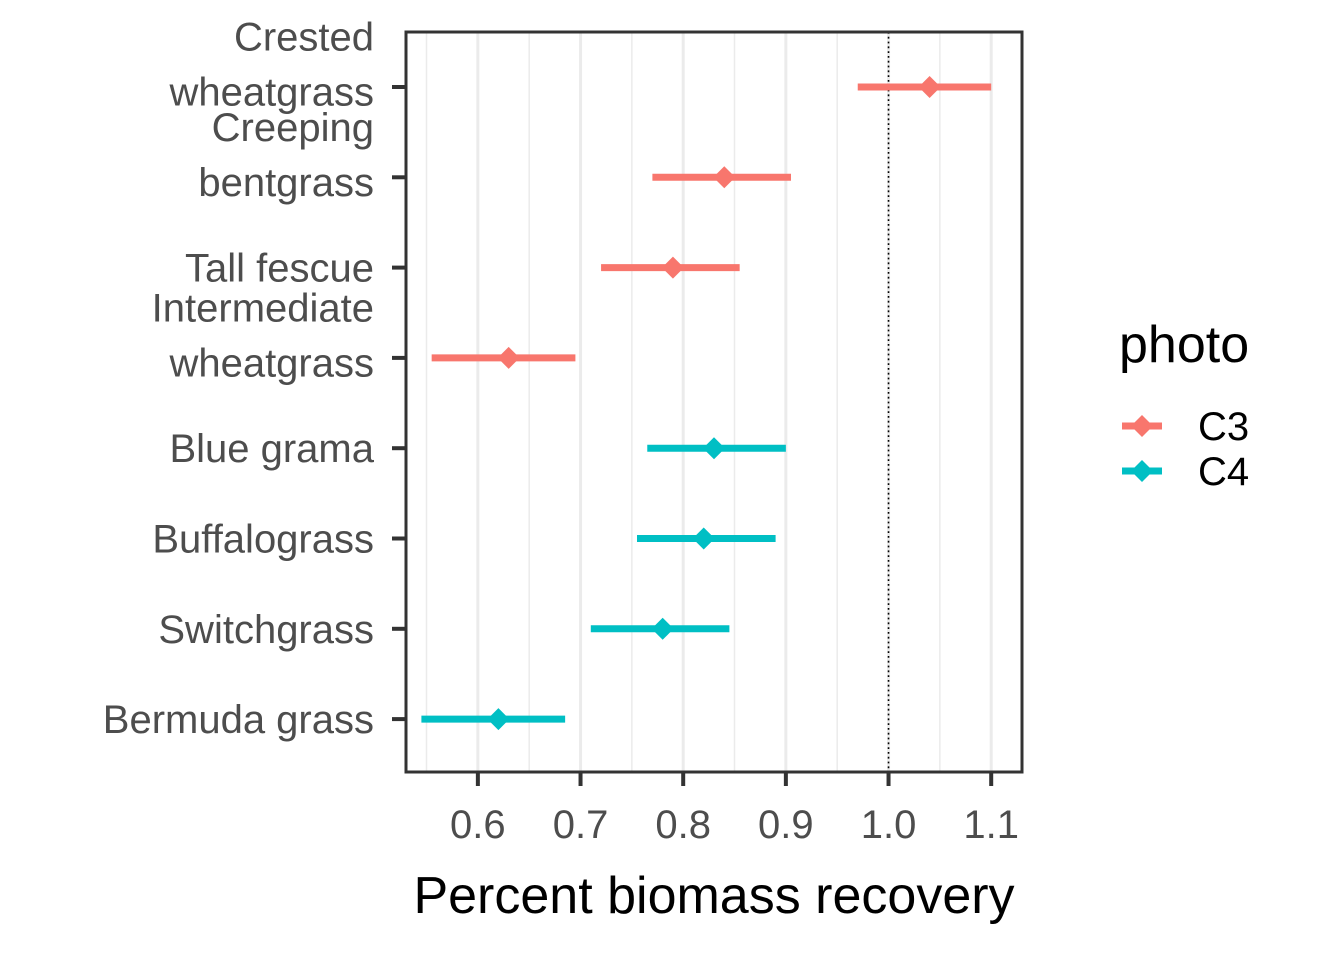 The width and height of the screenshot is (1344, 960). Describe the element at coordinates (786, 825) in the screenshot. I see `x-tick-label: 0.9` at that location.